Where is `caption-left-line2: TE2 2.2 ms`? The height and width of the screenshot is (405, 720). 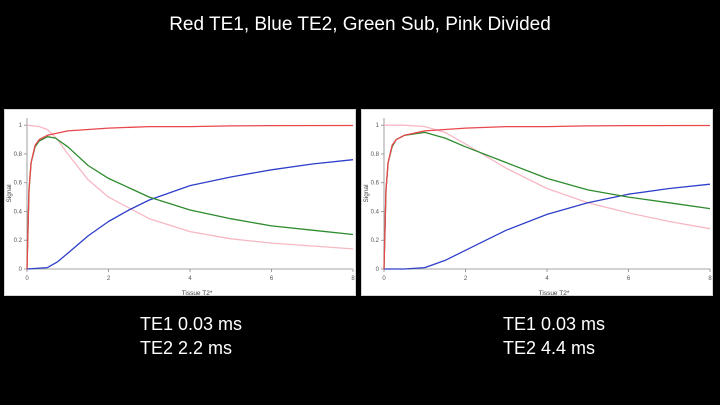
caption-left-line2: TE2 2.2 ms is located at coordinates (186, 348).